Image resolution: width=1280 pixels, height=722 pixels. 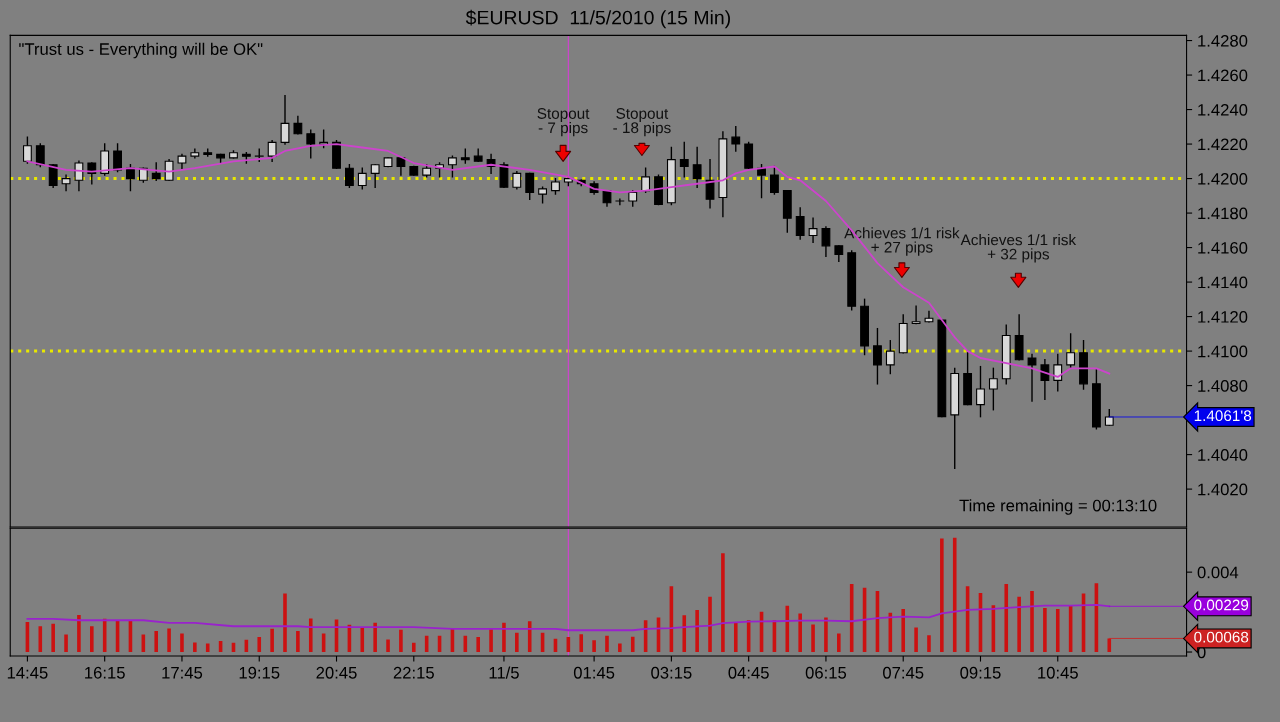 I want to click on x-tick-label: 07:45, so click(x=903, y=672).